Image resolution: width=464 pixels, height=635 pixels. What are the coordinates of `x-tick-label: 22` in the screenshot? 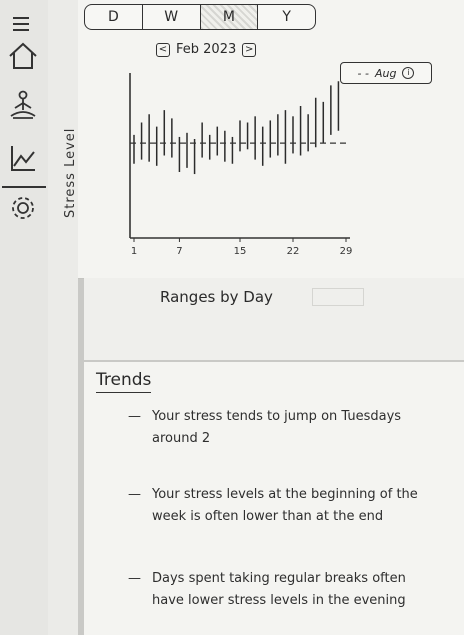 It's located at (293, 251).